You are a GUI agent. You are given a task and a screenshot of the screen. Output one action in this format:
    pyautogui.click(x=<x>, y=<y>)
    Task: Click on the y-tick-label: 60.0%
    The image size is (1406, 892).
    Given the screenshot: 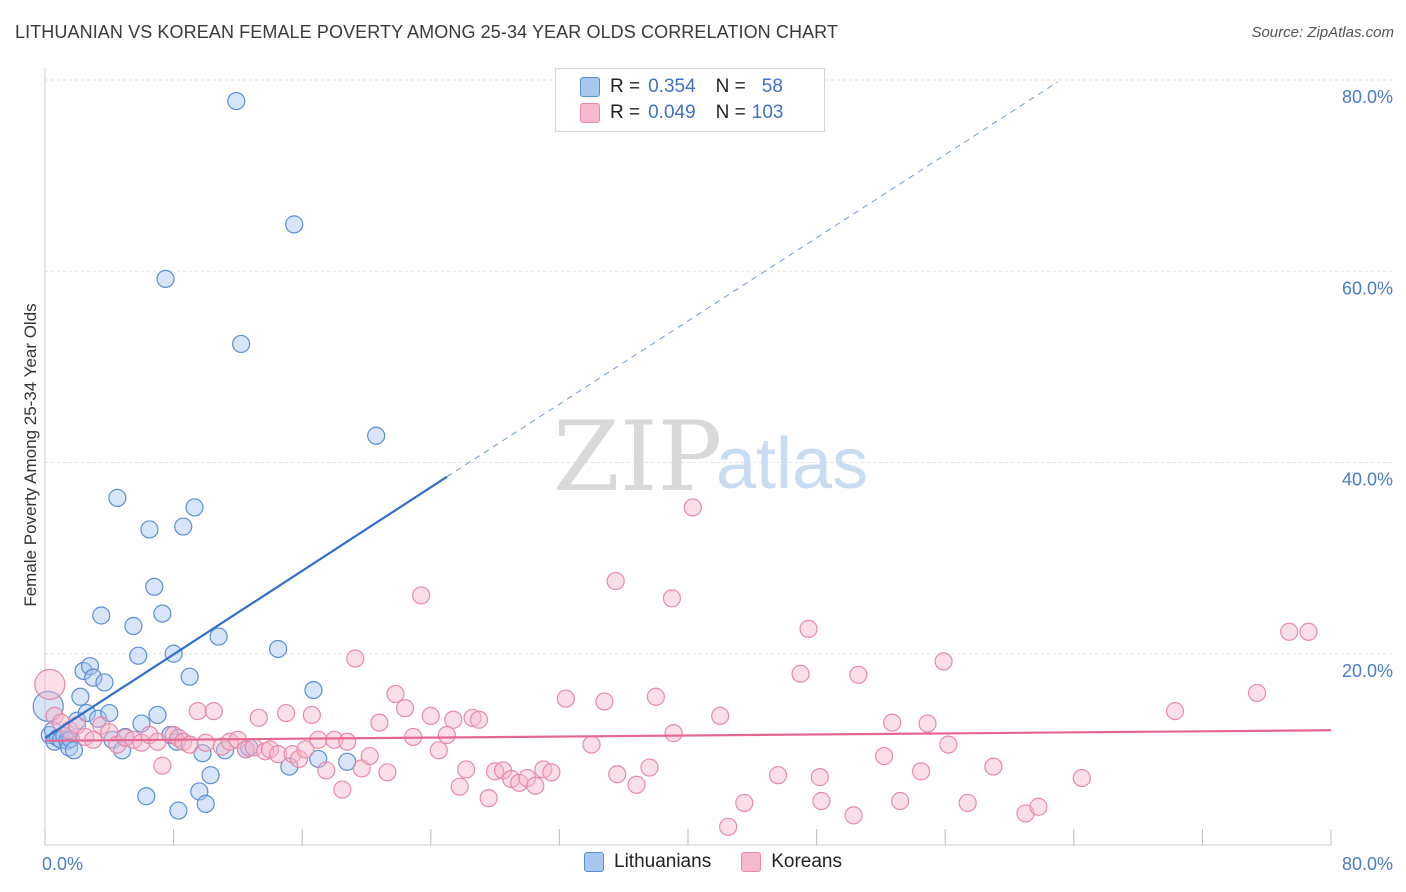 What is the action you would take?
    pyautogui.click(x=1367, y=288)
    